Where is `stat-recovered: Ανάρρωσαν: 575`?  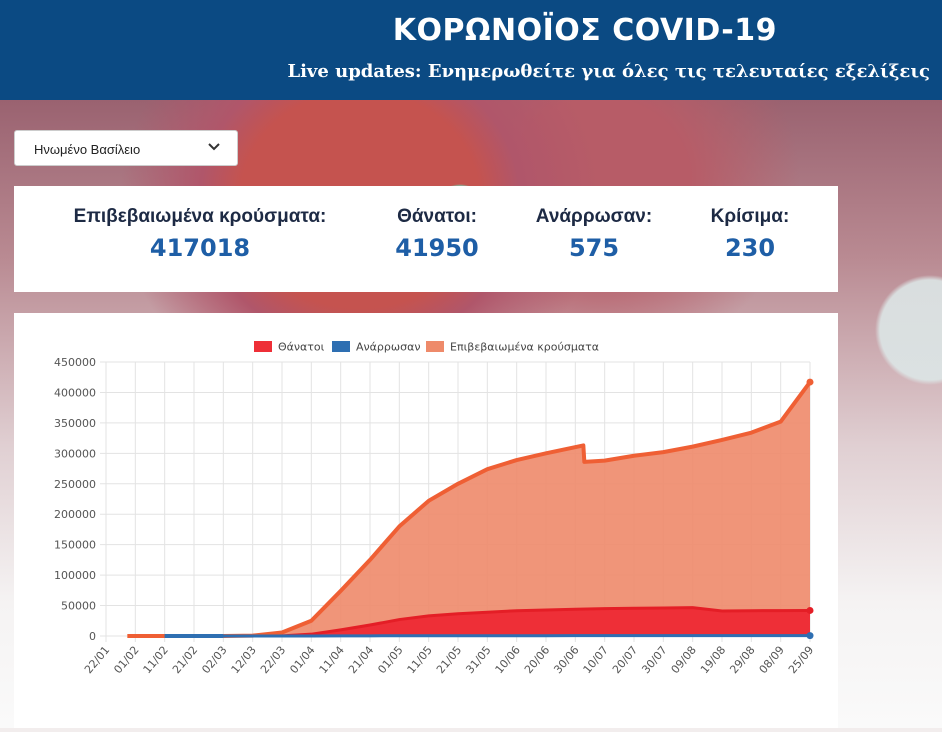
stat-recovered: Ανάρρωσαν: 575 is located at coordinates (594, 234).